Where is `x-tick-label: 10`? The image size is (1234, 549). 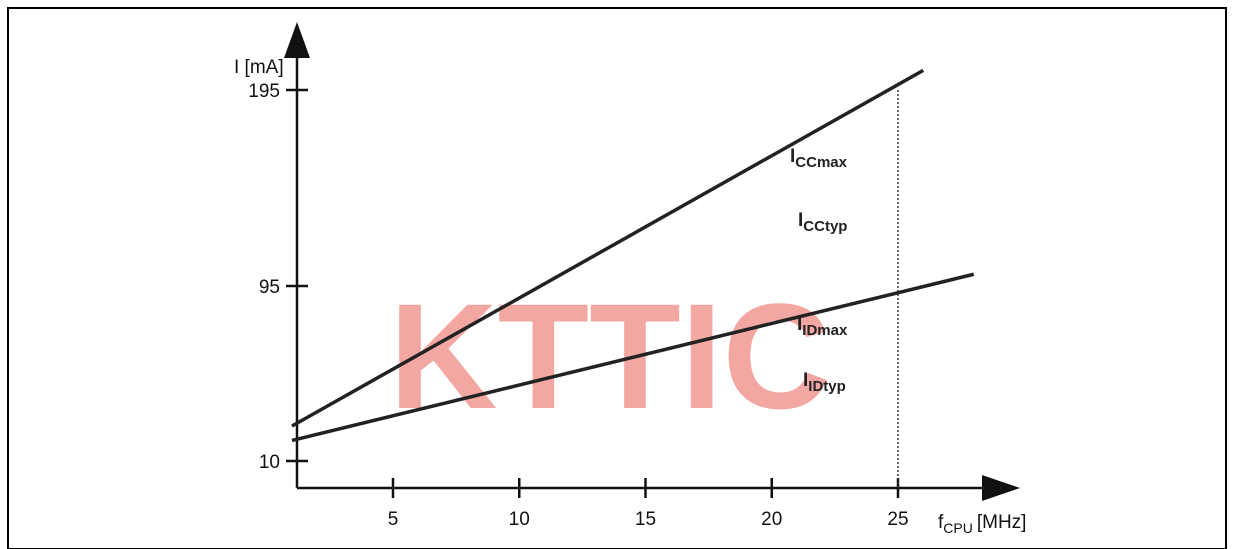 x-tick-label: 10 is located at coordinates (519, 519).